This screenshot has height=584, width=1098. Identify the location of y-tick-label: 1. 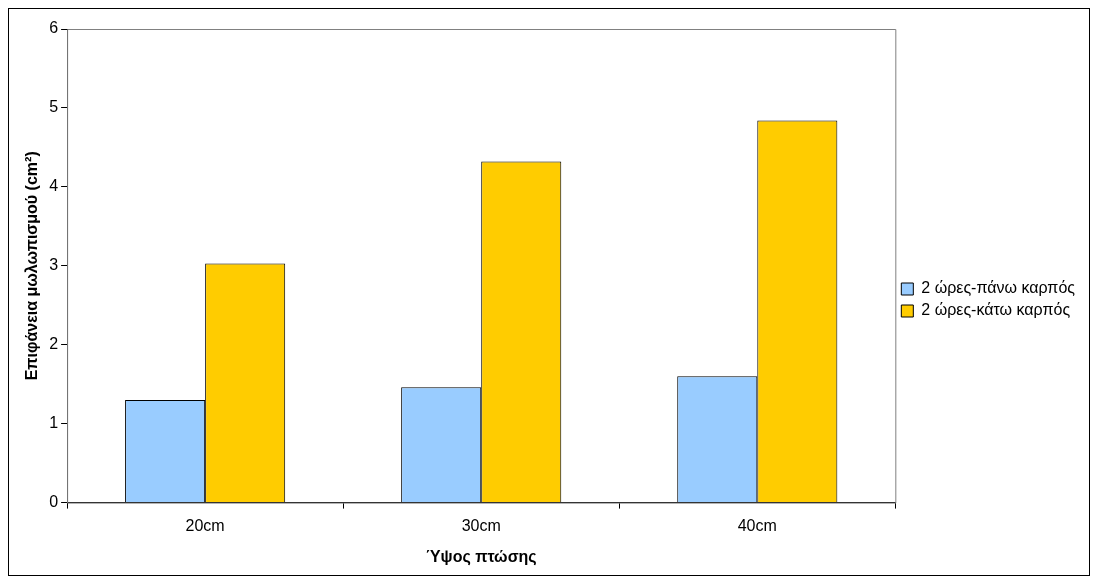
(54, 423).